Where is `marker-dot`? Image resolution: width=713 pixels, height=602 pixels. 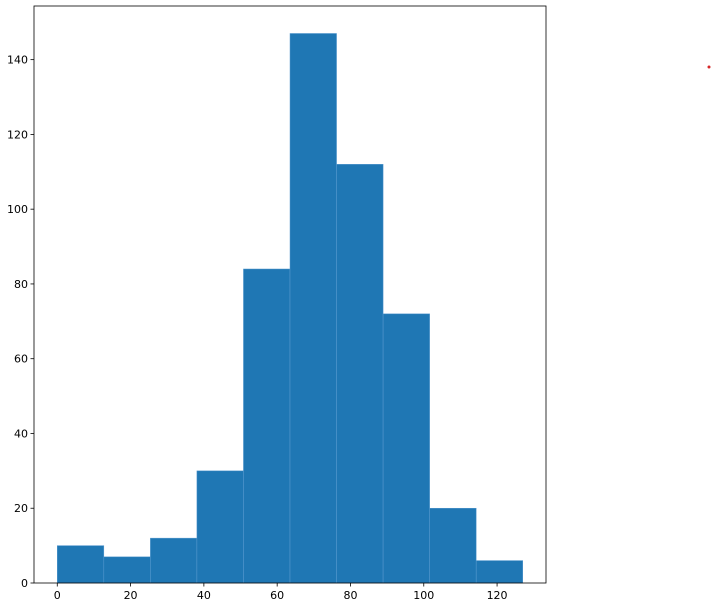 marker-dot is located at coordinates (709, 67).